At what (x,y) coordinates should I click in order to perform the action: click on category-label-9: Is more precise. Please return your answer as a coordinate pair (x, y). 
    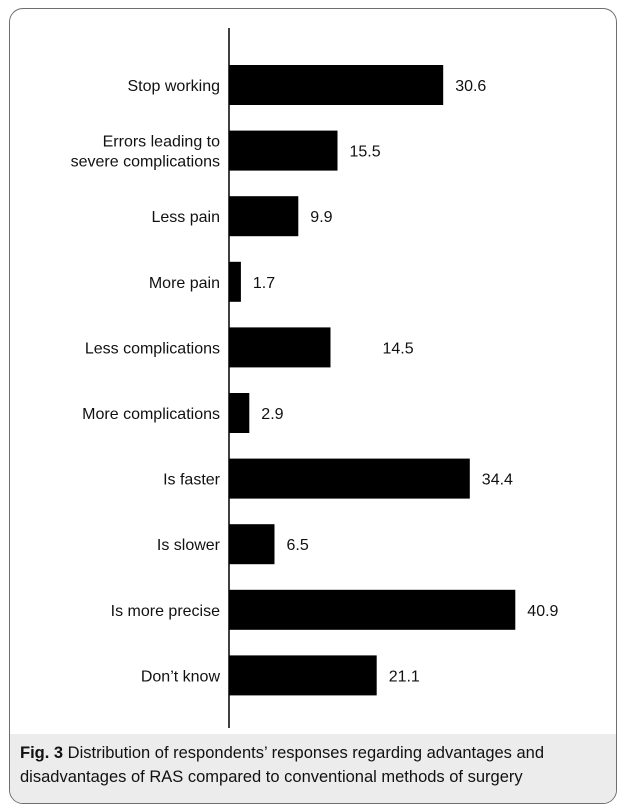
    Looking at the image, I should click on (165, 611).